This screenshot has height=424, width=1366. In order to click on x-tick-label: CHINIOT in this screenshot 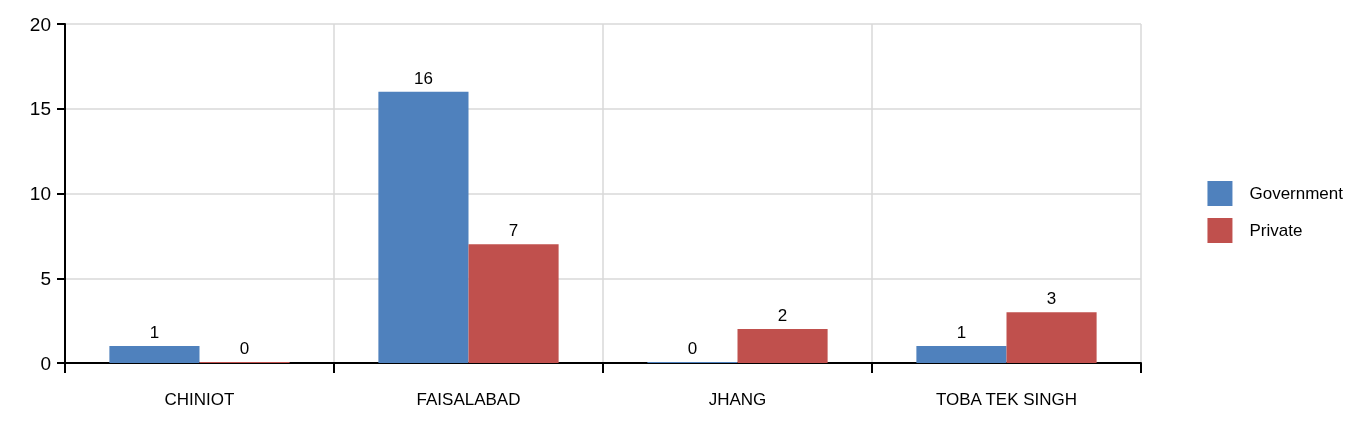, I will do `click(199, 399)`.